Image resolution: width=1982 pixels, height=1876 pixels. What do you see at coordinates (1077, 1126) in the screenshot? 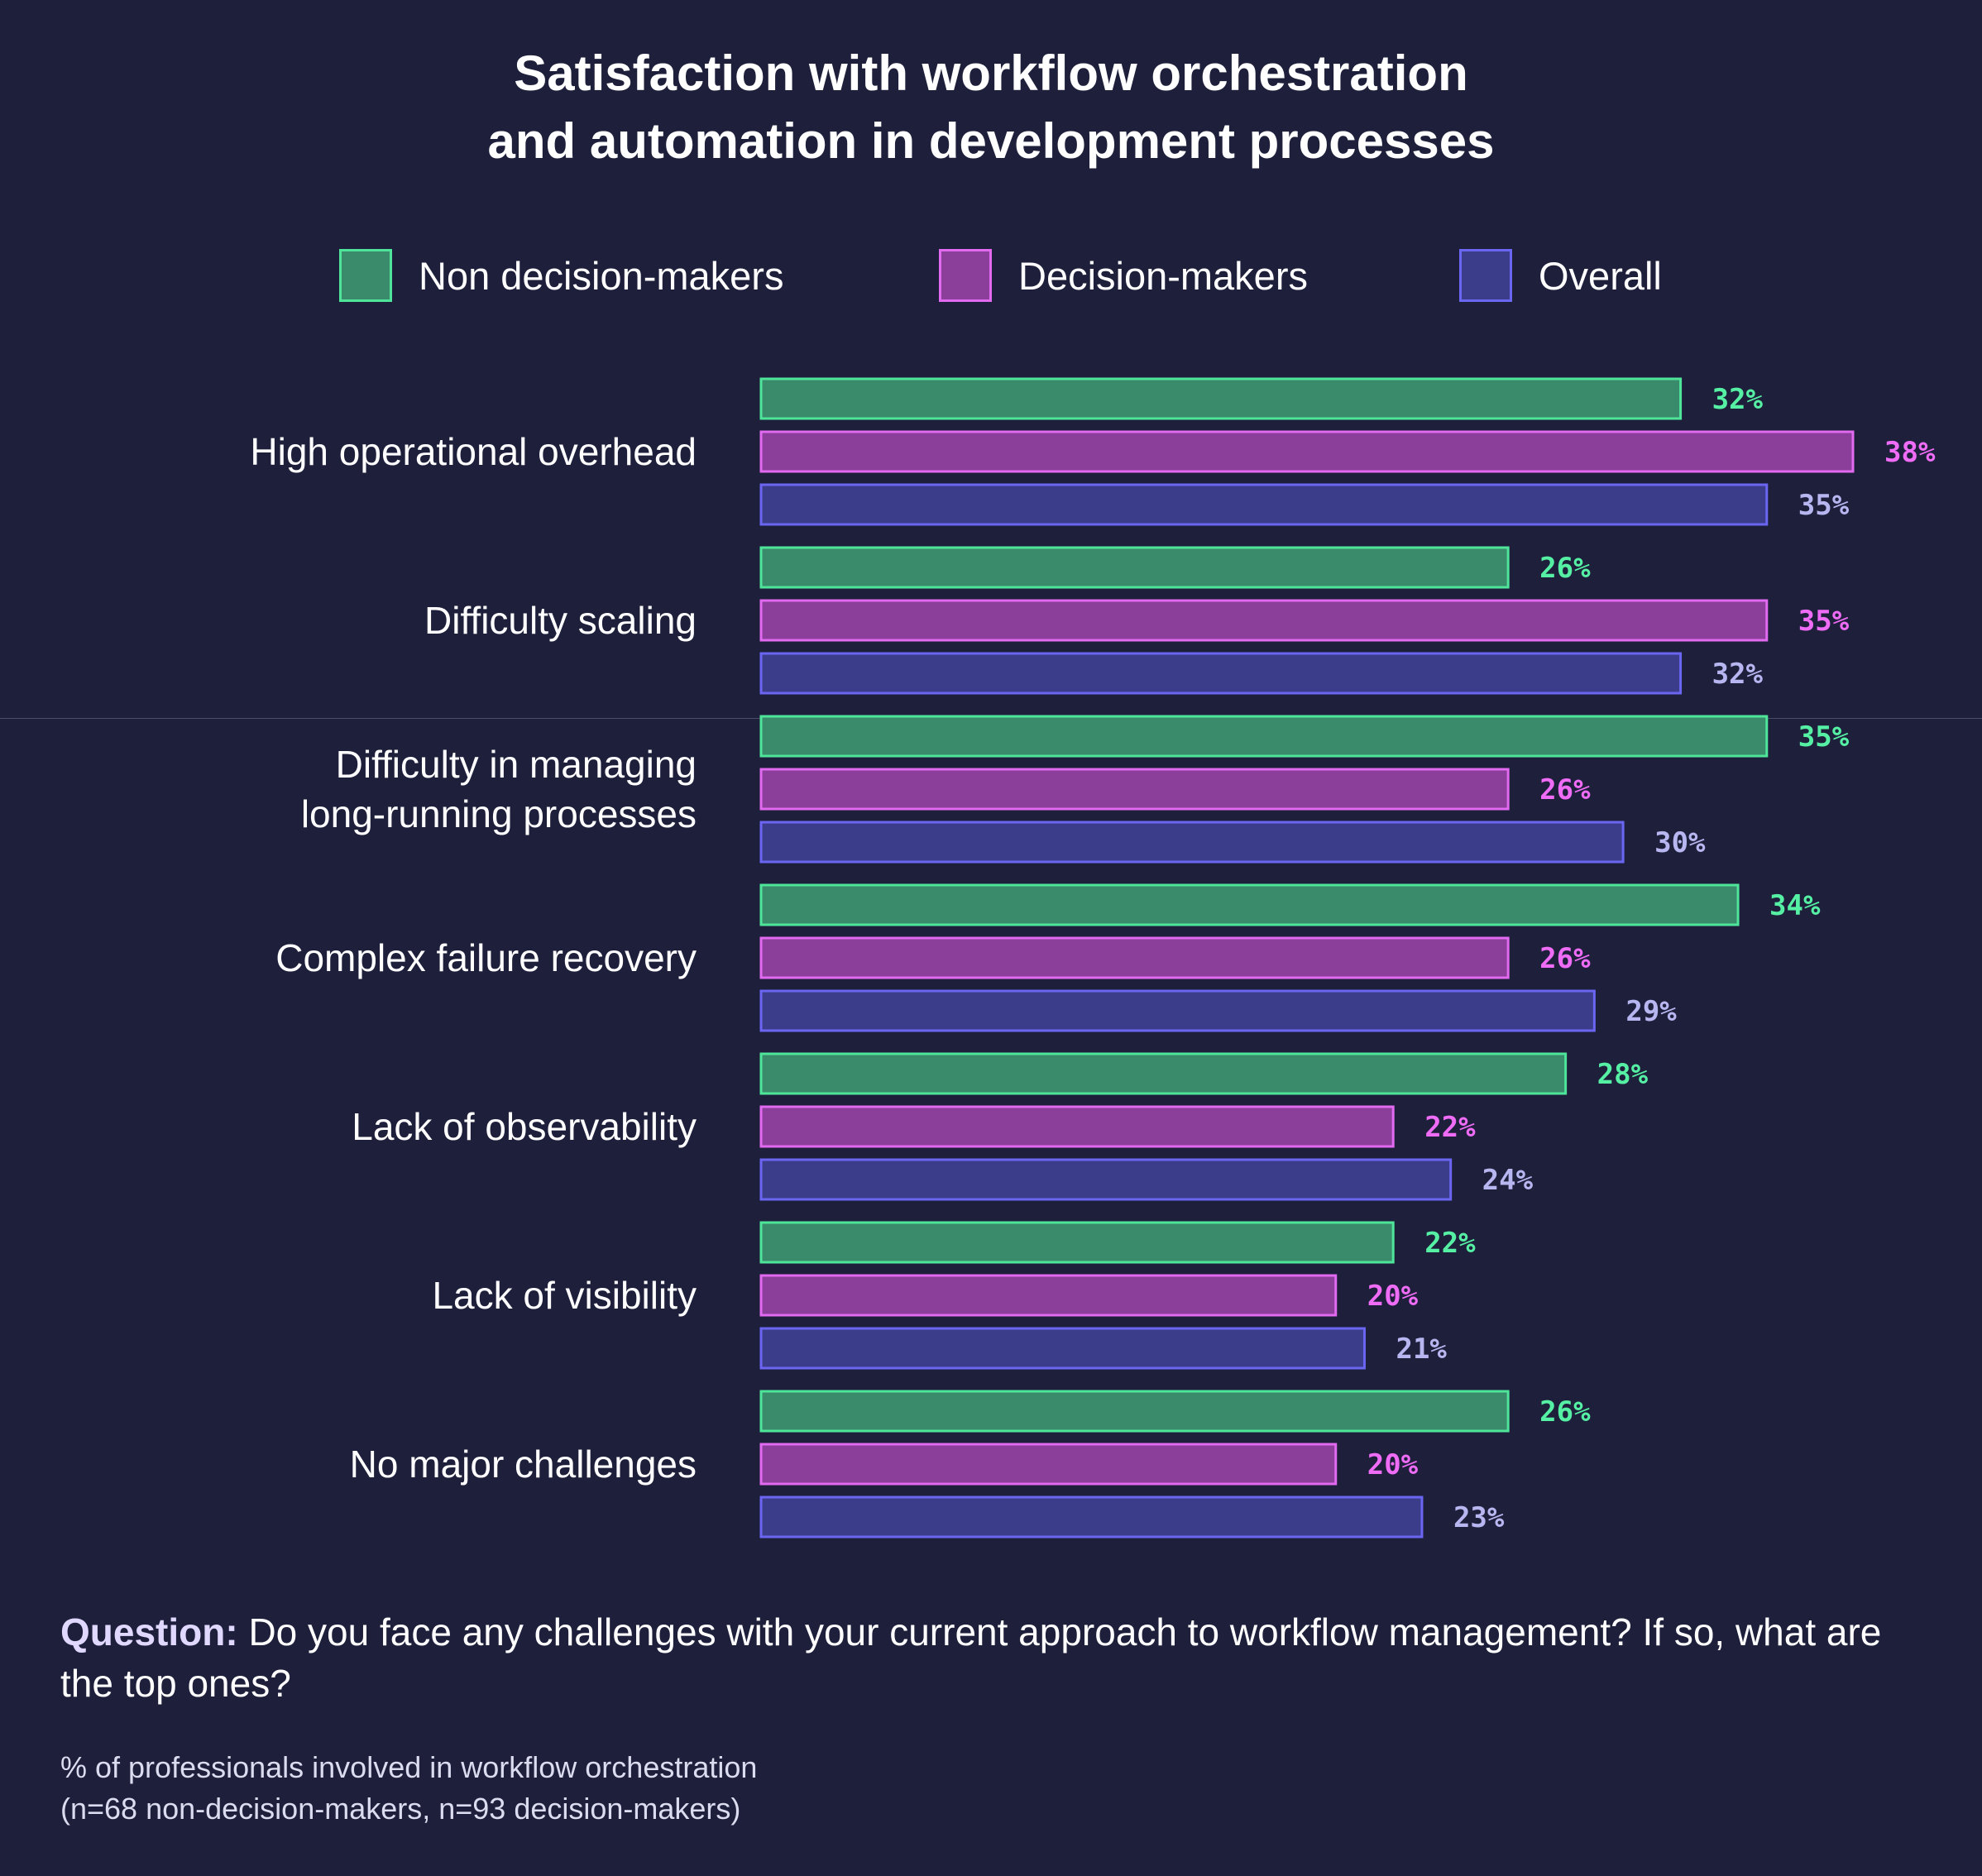
I see `bar-lack-of-observability-decision-makers` at bounding box center [1077, 1126].